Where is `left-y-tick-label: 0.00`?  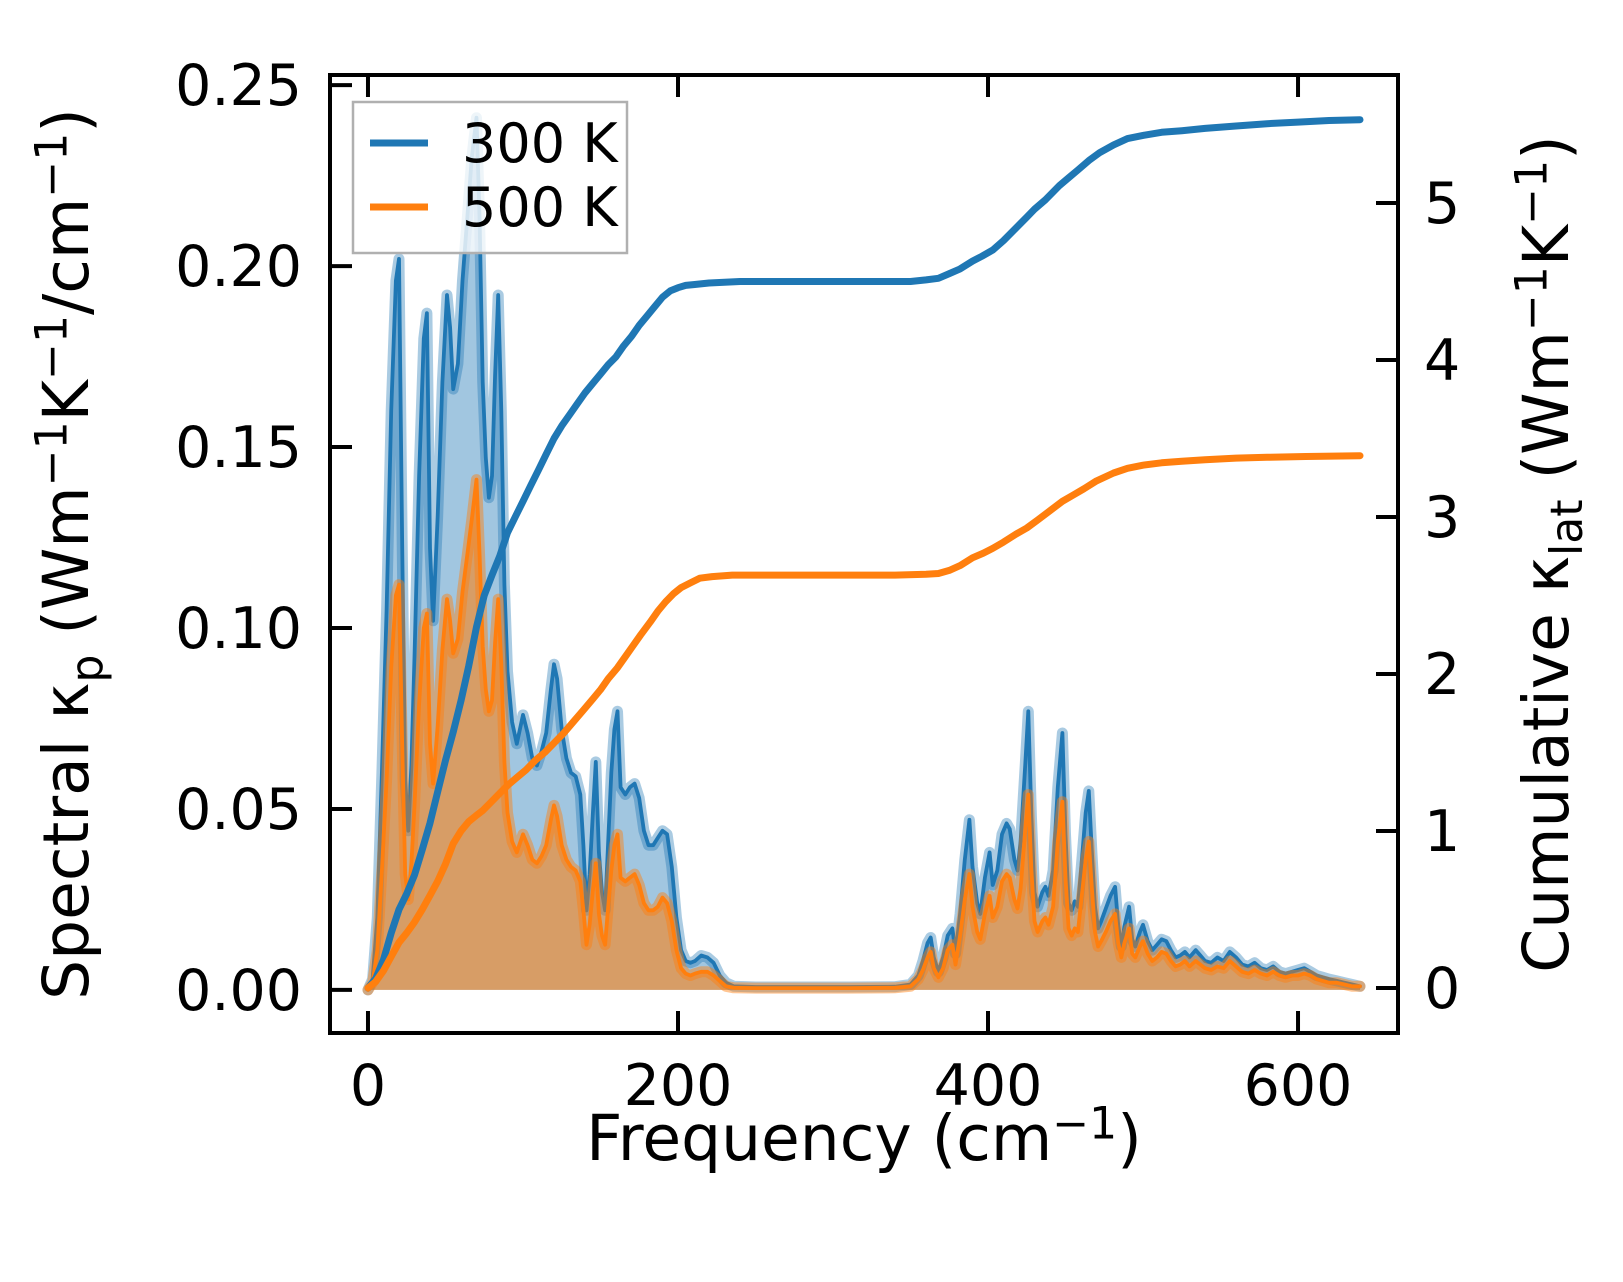
left-y-tick-label: 0.00 is located at coordinates (238, 991).